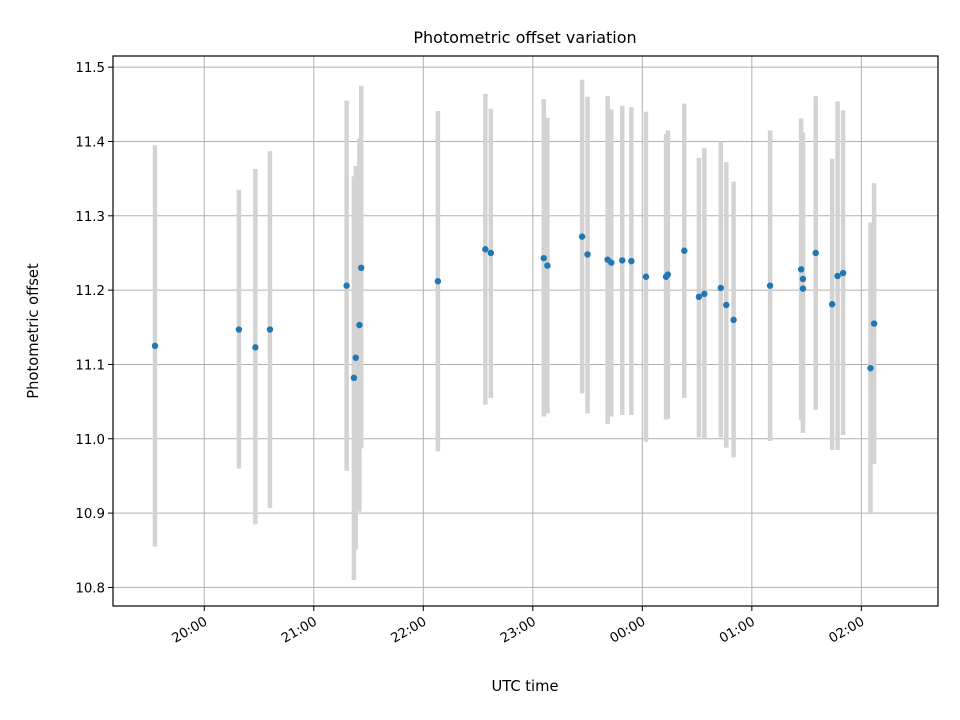 The width and height of the screenshot is (960, 720). What do you see at coordinates (33, 331) in the screenshot?
I see `y-axis-title: Photometric offset` at bounding box center [33, 331].